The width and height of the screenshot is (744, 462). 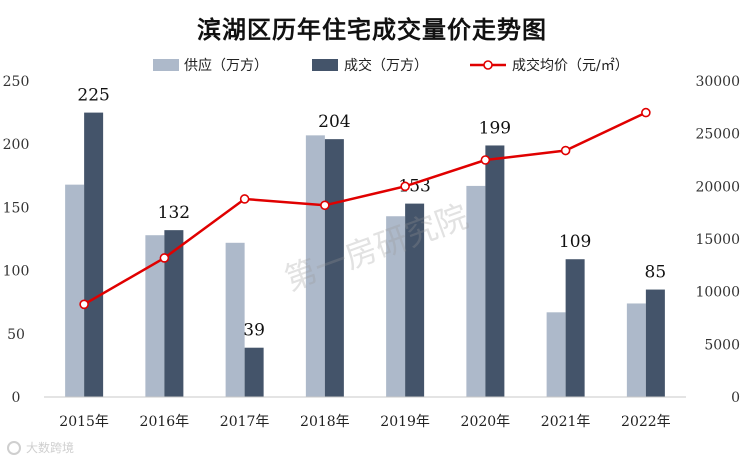 I want to click on brand-logo: 大数跨境, so click(x=40, y=447).